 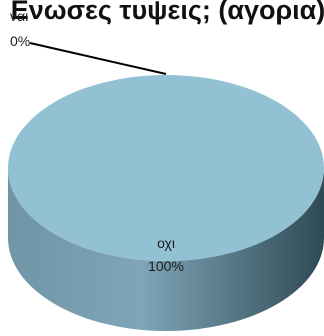 I want to click on slice-value-oxi: 100%, so click(x=166, y=266).